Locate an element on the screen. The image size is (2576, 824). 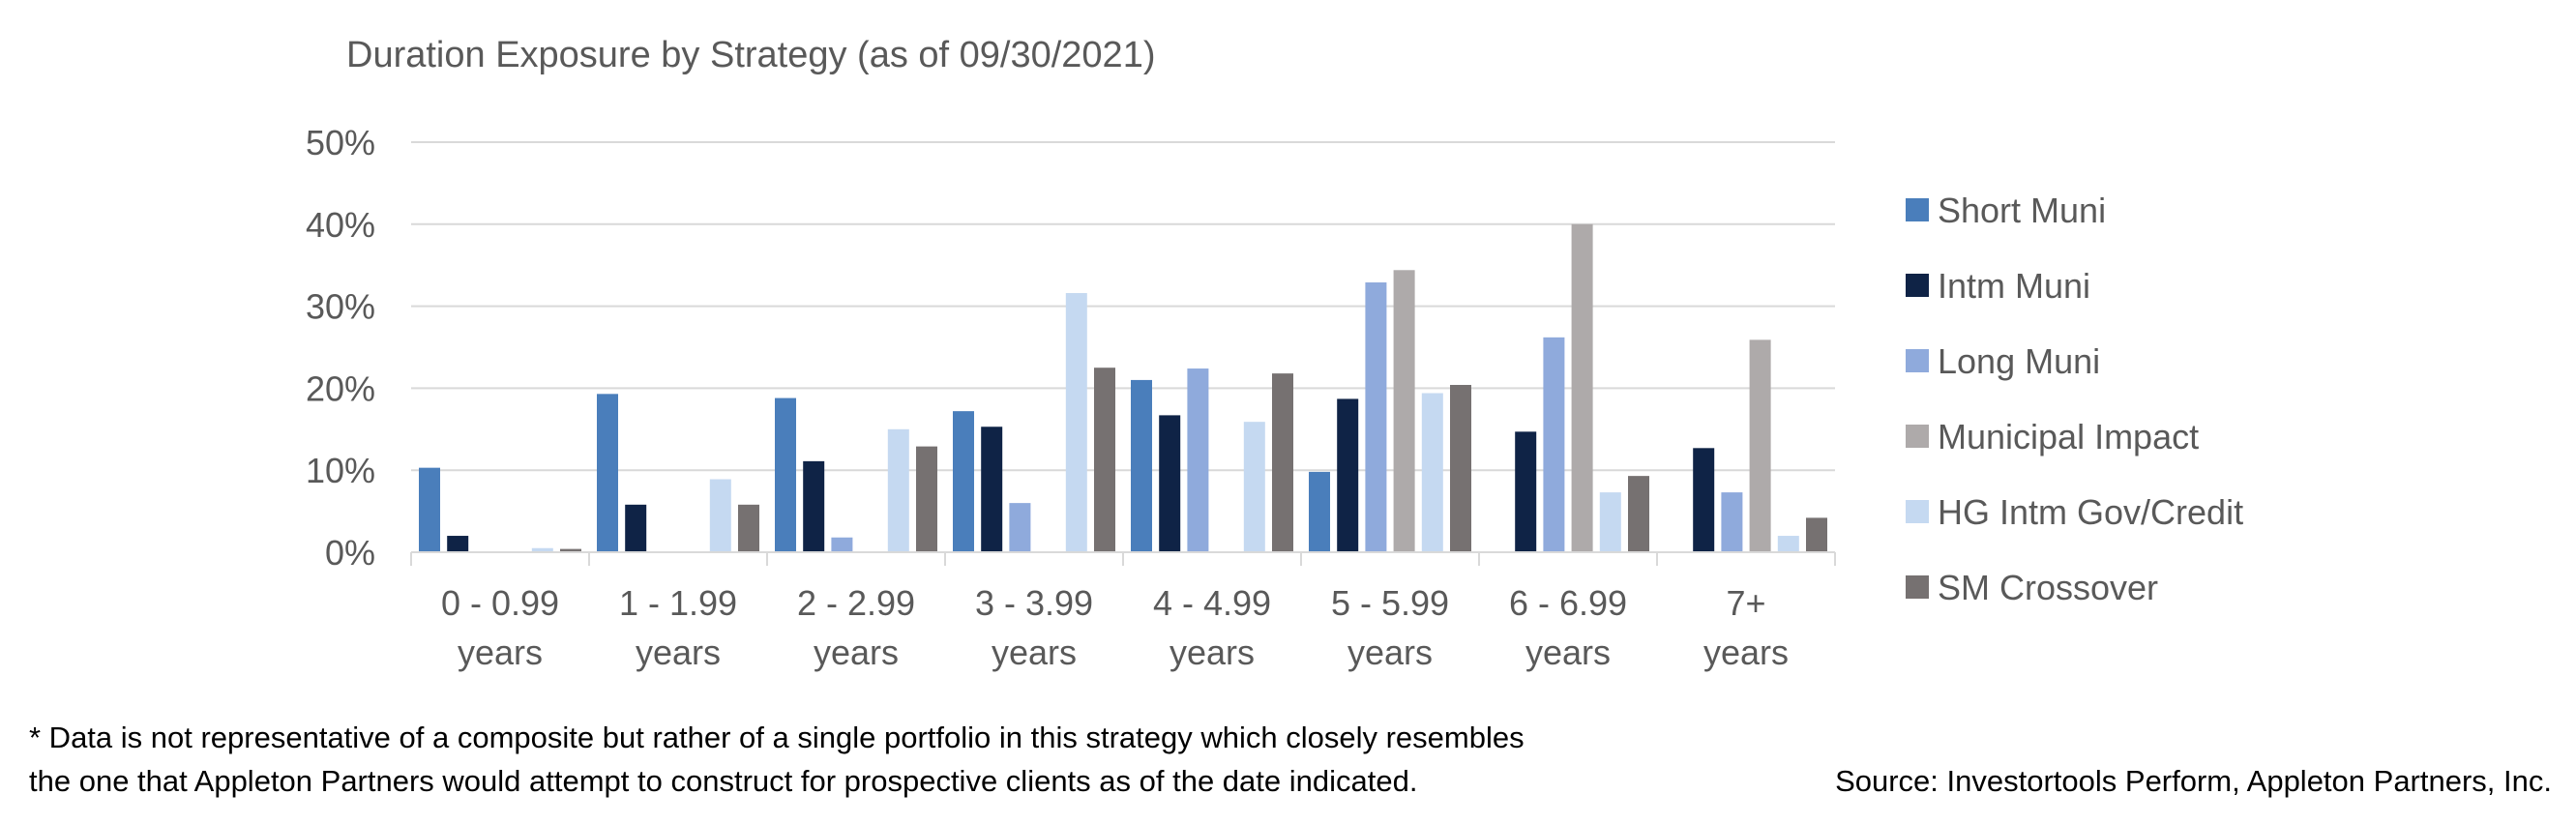
x-tick-label: 0 - 0.99 is located at coordinates (500, 603).